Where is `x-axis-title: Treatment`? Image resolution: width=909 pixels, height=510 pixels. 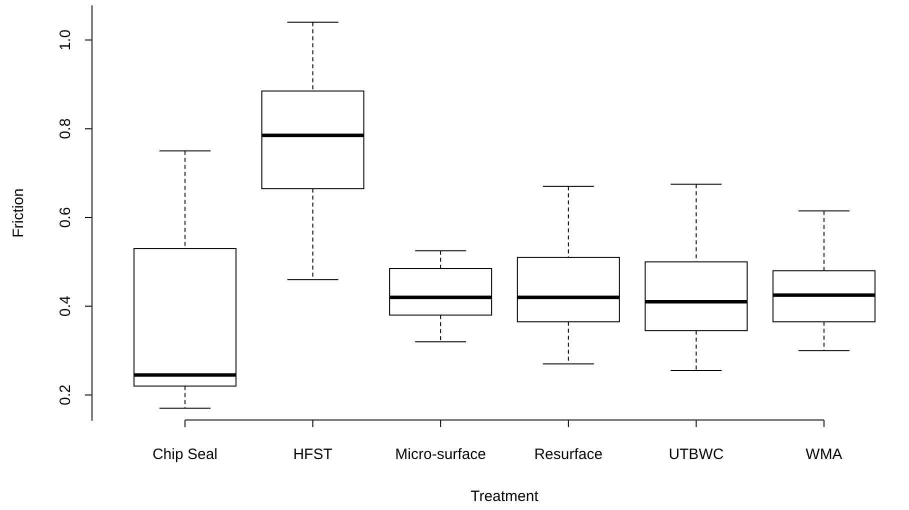
x-axis-title: Treatment is located at coordinates (505, 496).